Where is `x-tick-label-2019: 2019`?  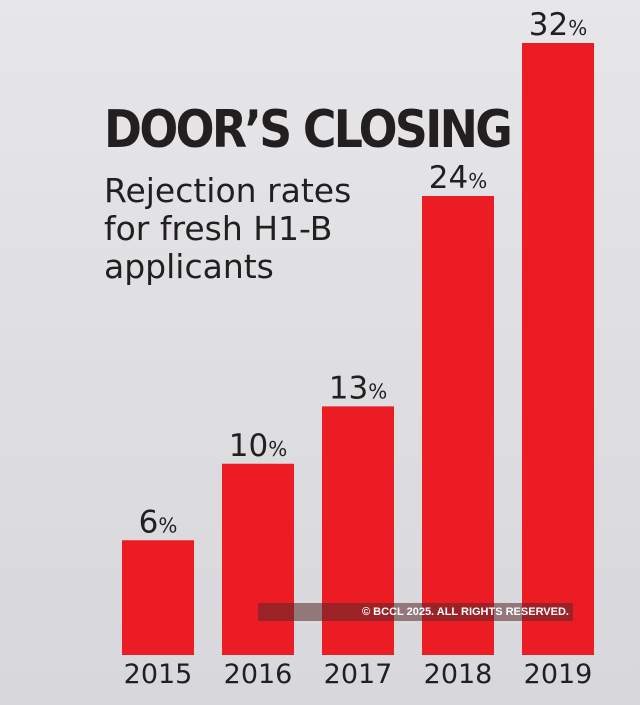
x-tick-label-2019: 2019 is located at coordinates (558, 674).